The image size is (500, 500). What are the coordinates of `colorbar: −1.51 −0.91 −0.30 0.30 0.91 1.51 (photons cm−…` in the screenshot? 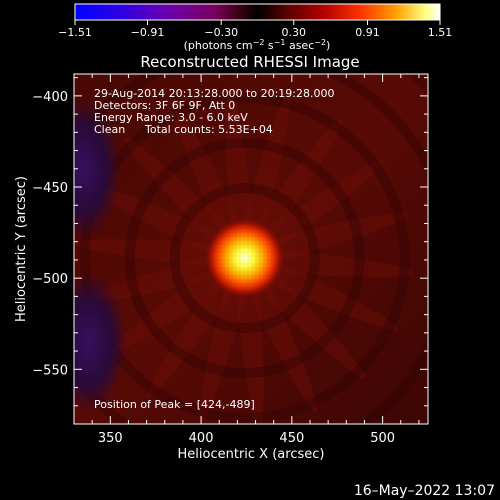 It's located at (255, 27).